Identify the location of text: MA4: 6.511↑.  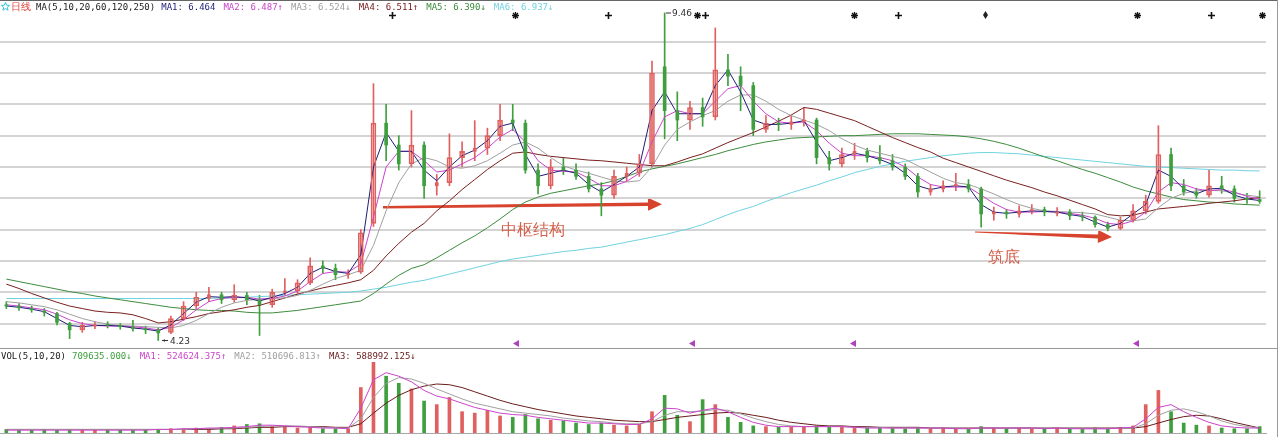
(388, 7).